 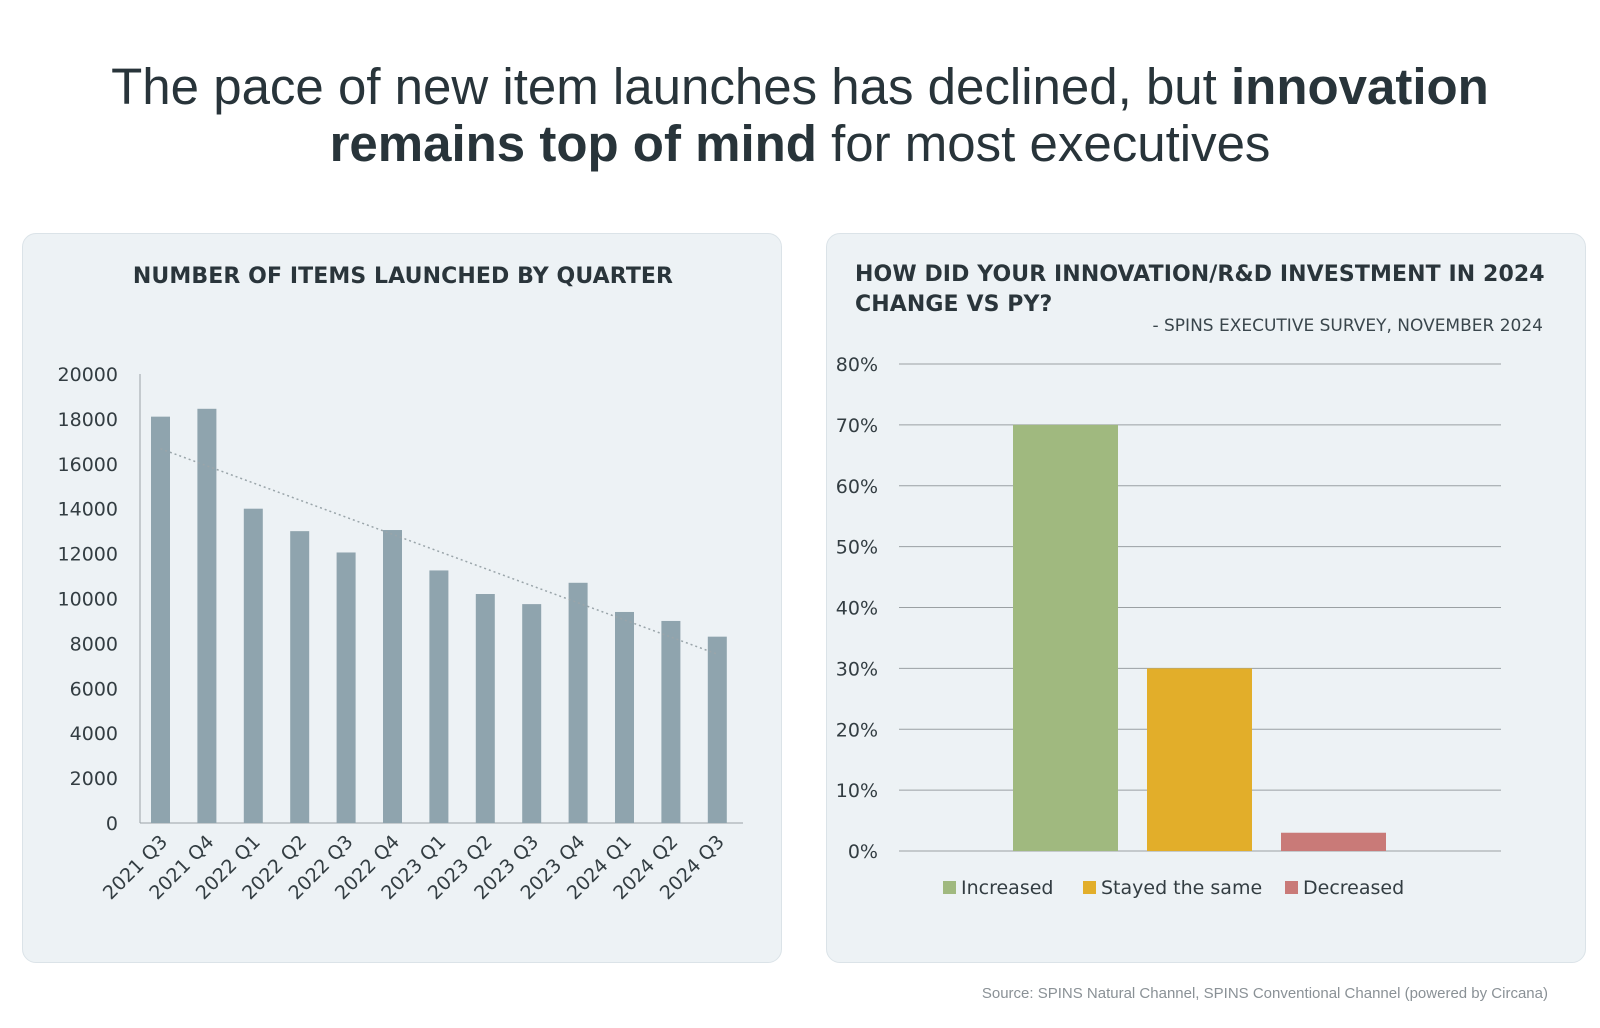 What do you see at coordinates (1353, 888) in the screenshot?
I see `legend-label: Decreased` at bounding box center [1353, 888].